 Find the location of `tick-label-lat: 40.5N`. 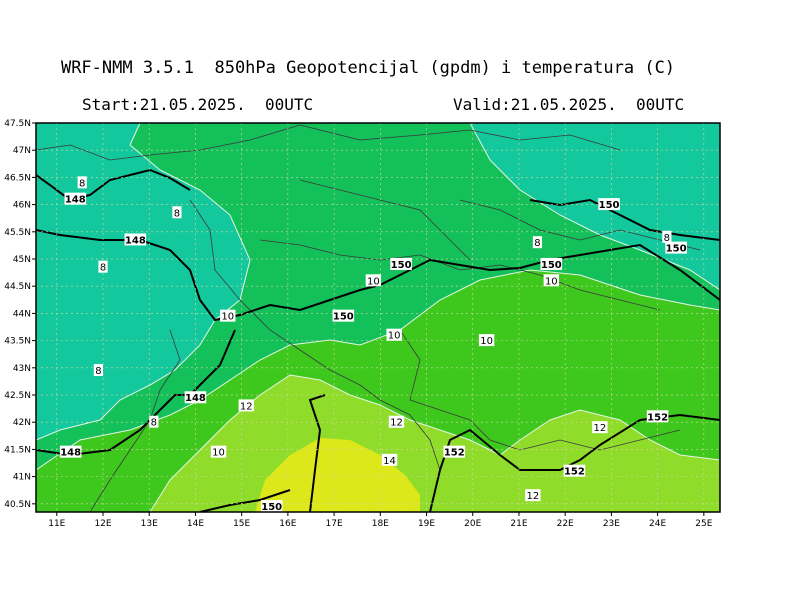

tick-label-lat: 40.5N is located at coordinates (17, 505).